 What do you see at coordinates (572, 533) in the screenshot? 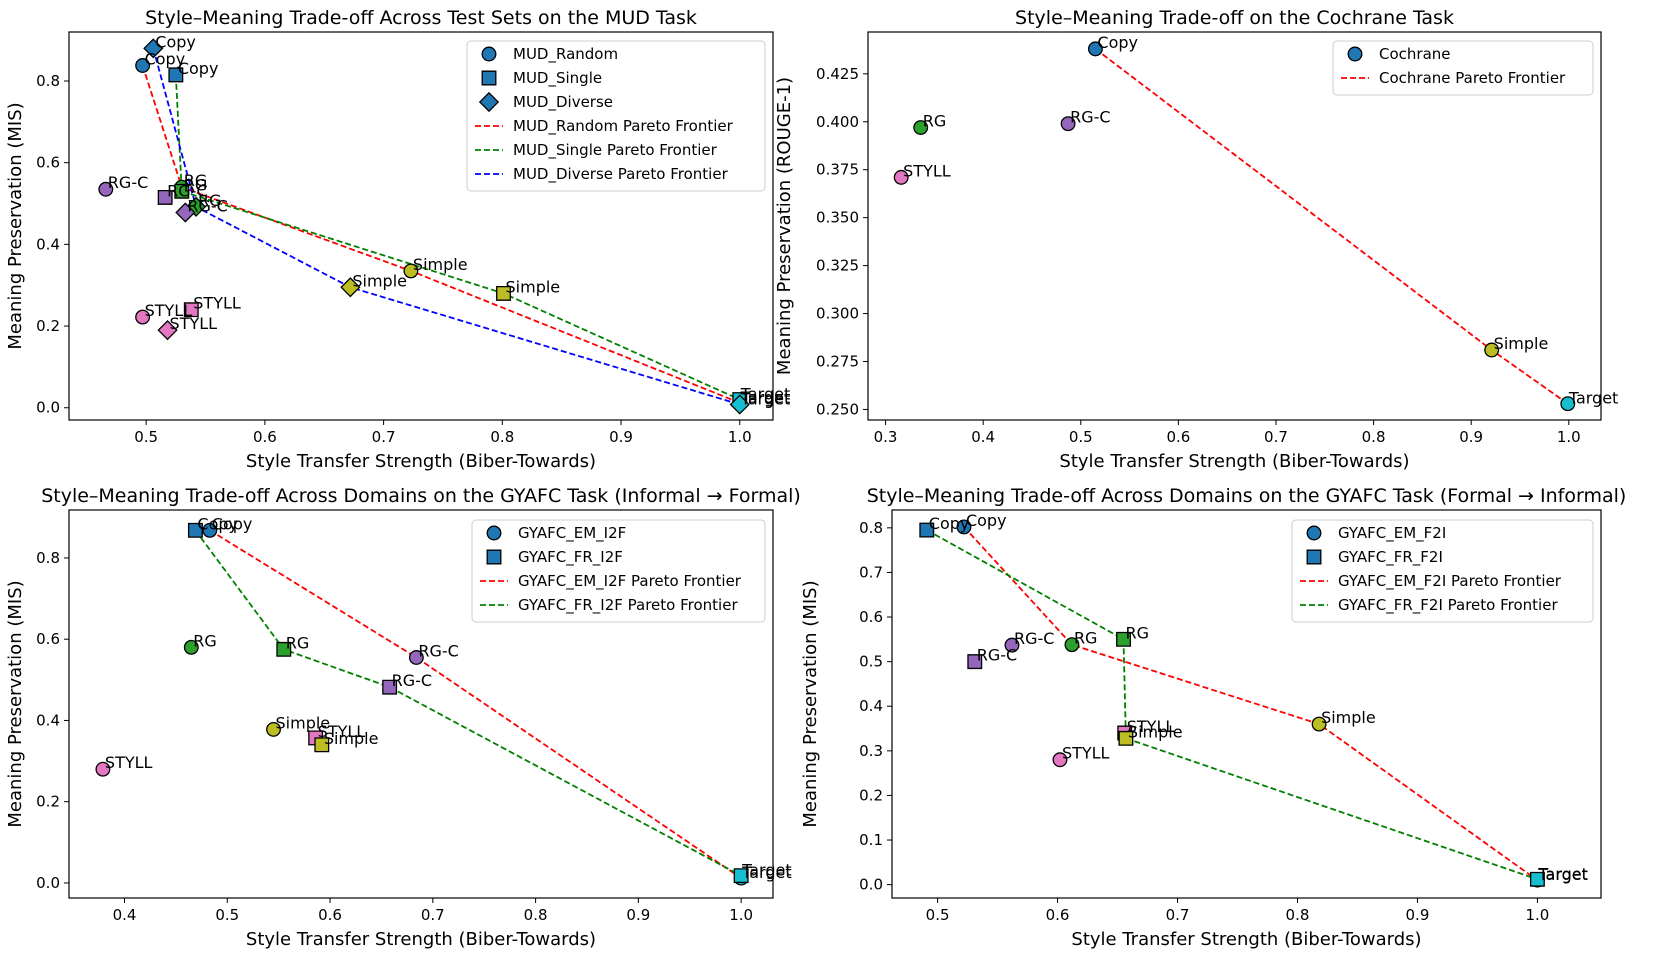
I see `legend-label: GYAFC_EM_I2F` at bounding box center [572, 533].